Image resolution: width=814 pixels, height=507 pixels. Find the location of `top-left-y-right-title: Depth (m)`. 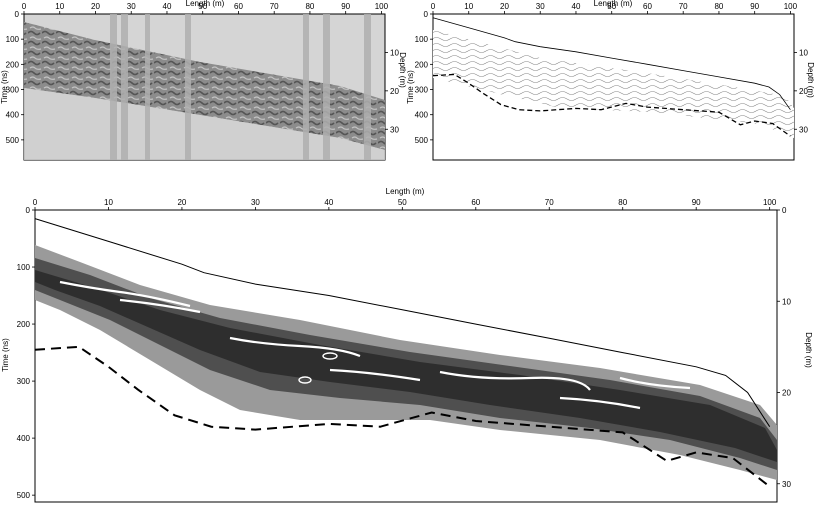

top-left-y-right-title: Depth (m) is located at coordinates (402, 70).